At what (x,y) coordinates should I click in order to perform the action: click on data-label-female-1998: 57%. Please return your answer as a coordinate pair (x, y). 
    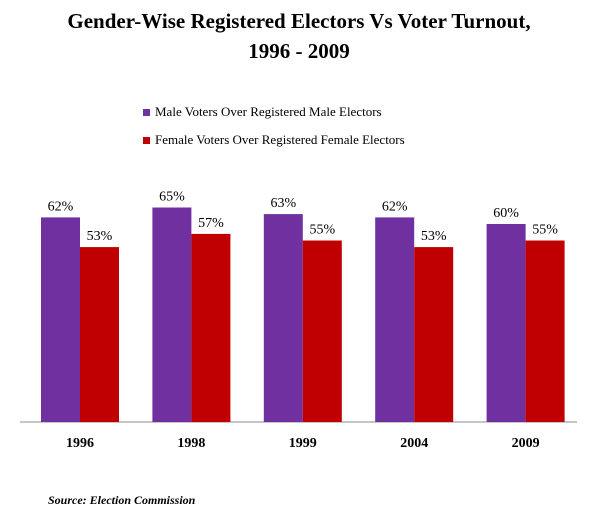
    Looking at the image, I should click on (211, 223).